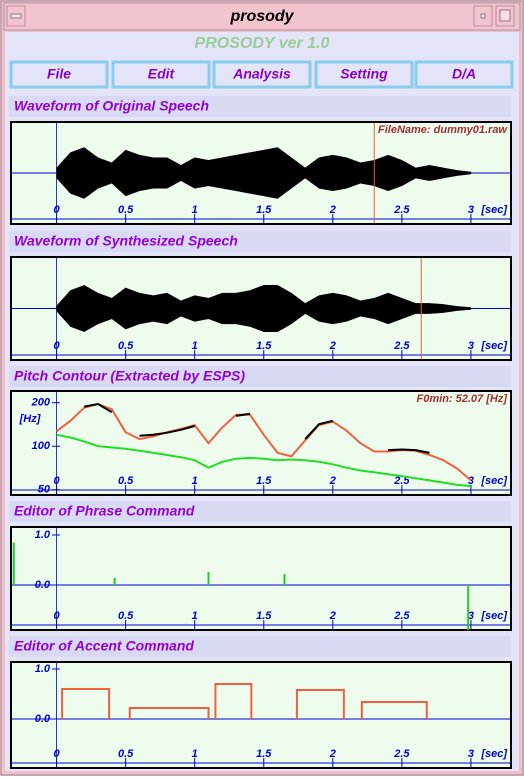  I want to click on menu-label: File, so click(59, 74).